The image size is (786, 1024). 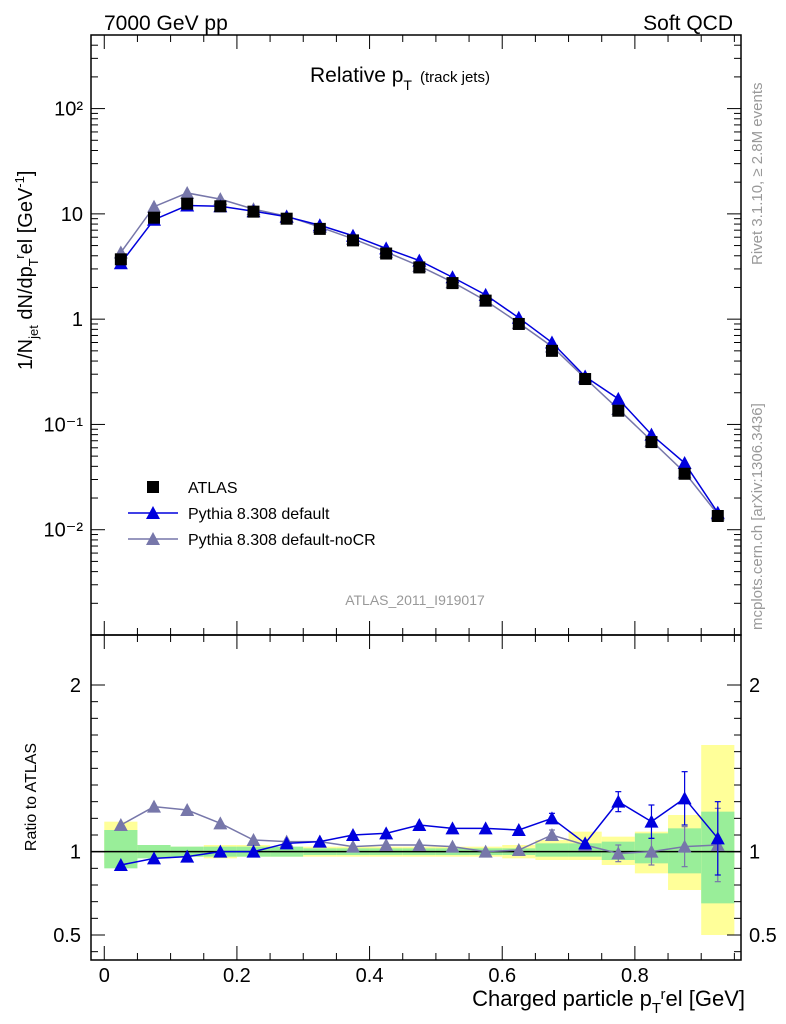 I want to click on legend-label: ATLAS, so click(x=213, y=488).